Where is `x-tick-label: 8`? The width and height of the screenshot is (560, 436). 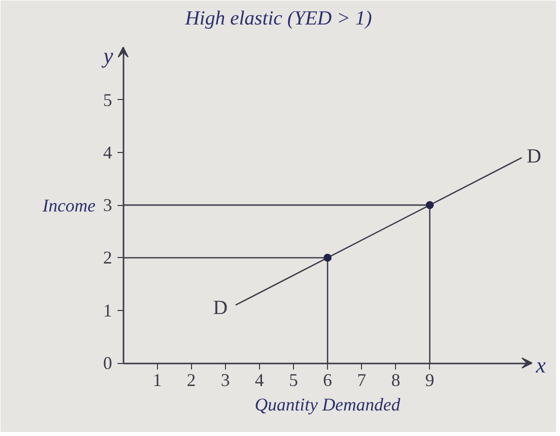 x-tick-label: 8 is located at coordinates (395, 380).